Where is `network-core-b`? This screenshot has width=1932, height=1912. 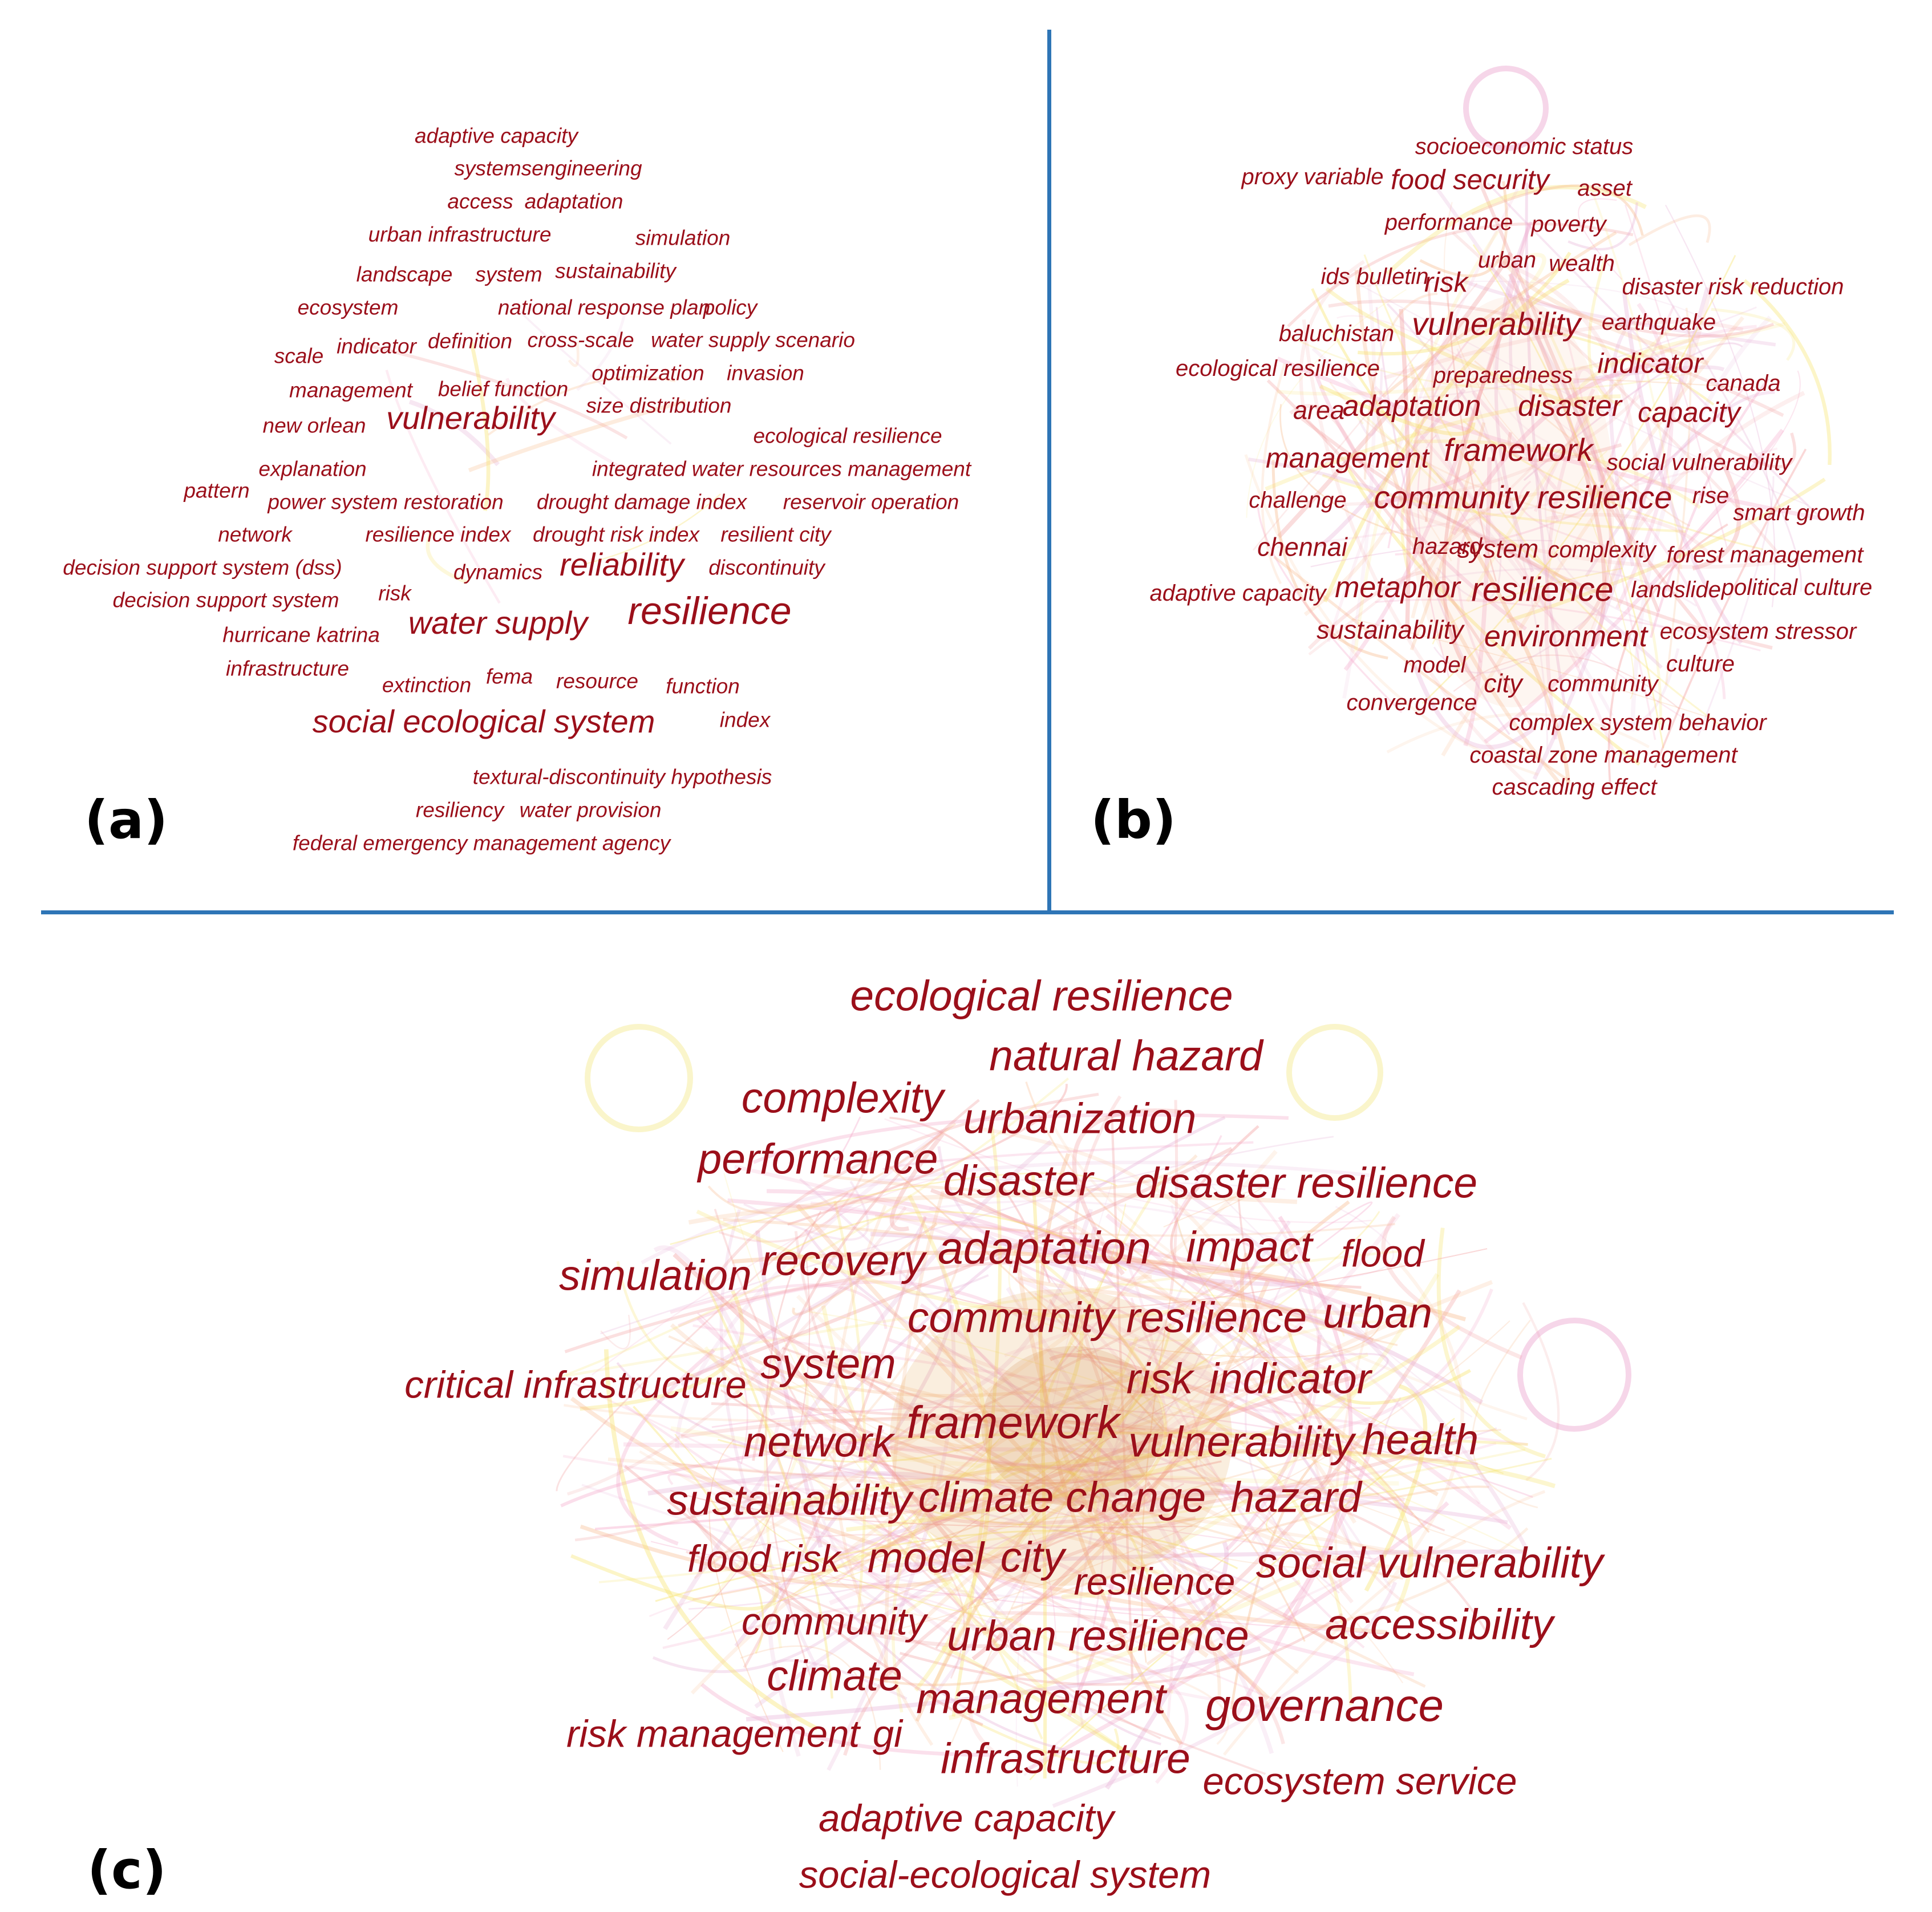 network-core-b is located at coordinates (1511, 502).